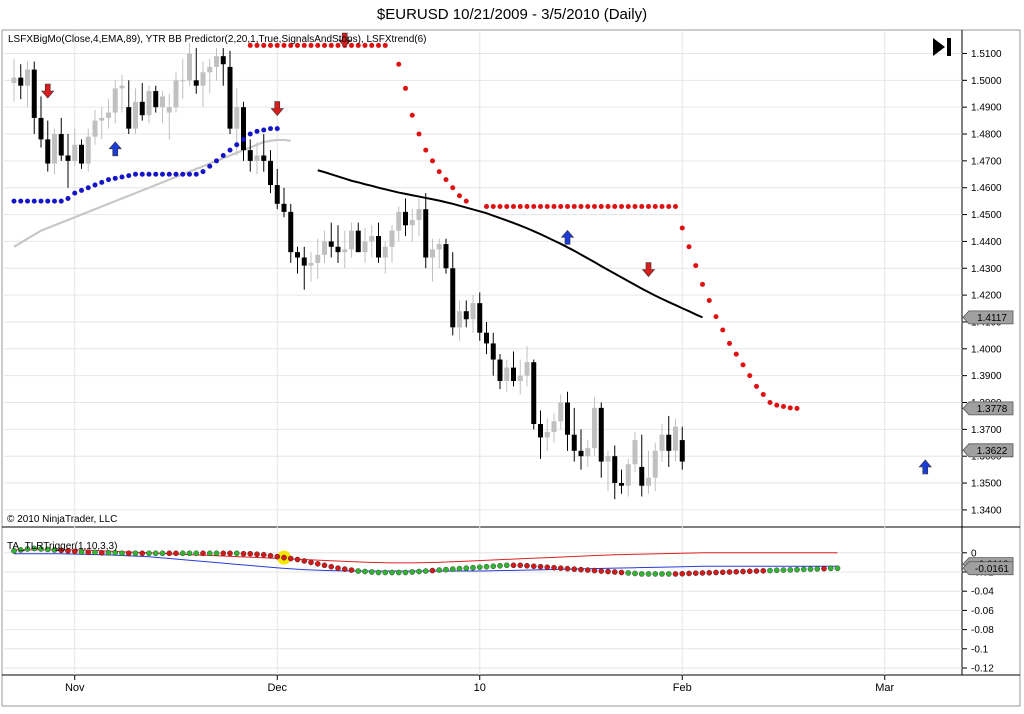 The image size is (1024, 714). I want to click on time-axis: Nov Dec 10 Feb Mar, so click(480, 684).